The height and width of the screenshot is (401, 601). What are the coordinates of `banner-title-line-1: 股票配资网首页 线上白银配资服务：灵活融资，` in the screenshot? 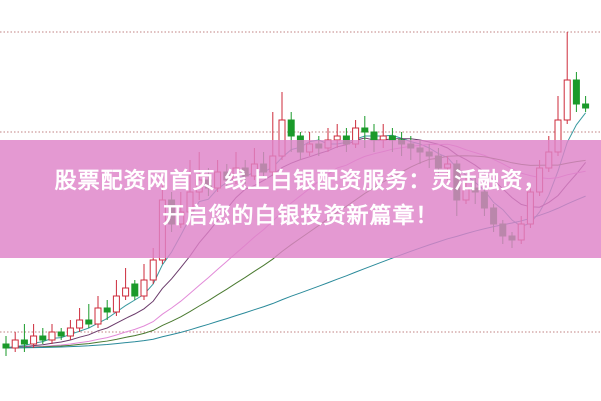 It's located at (300, 181).